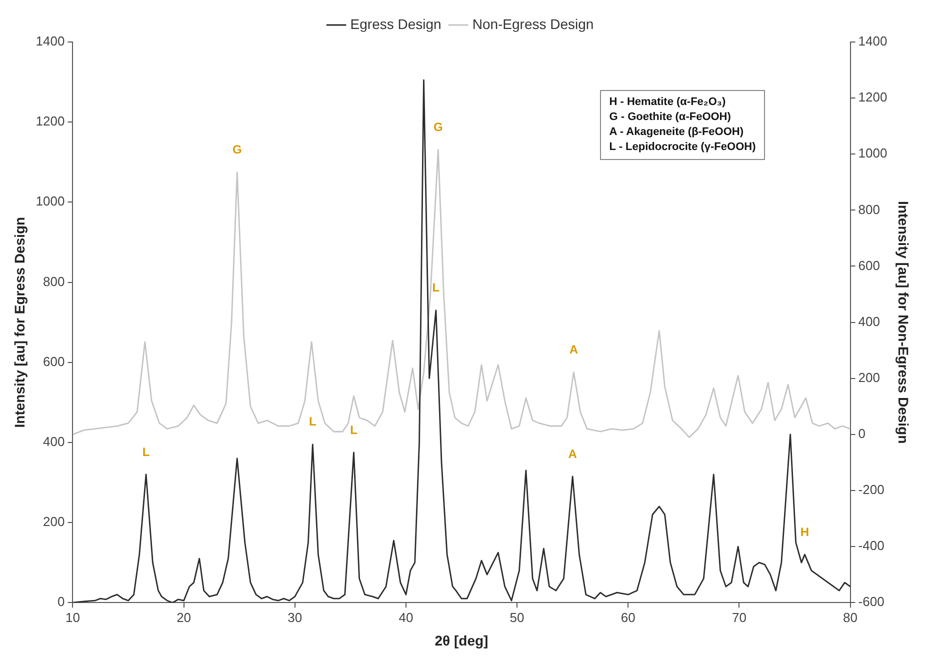 Image resolution: width=927 pixels, height=658 pixels. What do you see at coordinates (670, 117) in the screenshot?
I see `annotation: G - Goethite (α-FeOOH)` at bounding box center [670, 117].